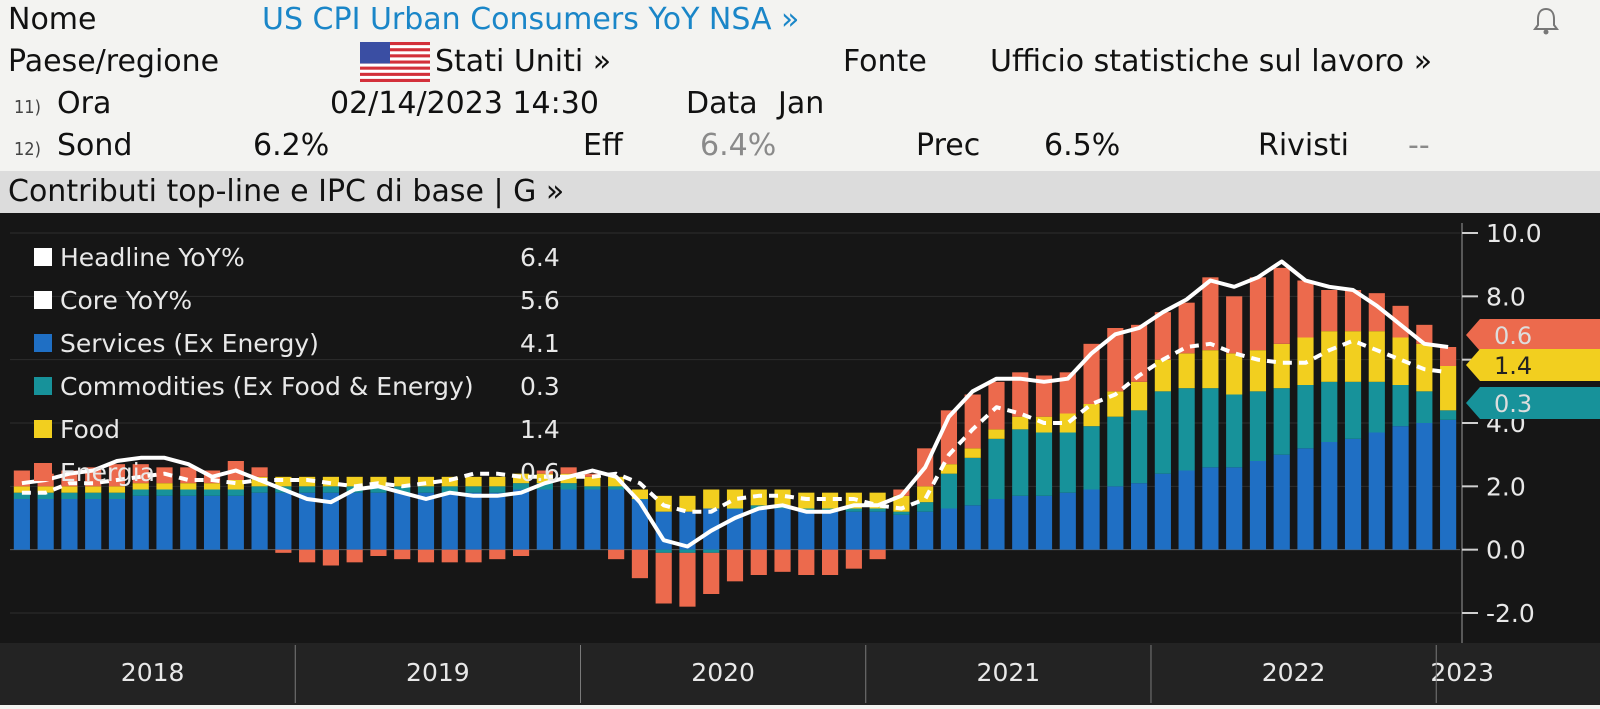 The width and height of the screenshot is (1600, 709). I want to click on bar-services-ex-energy--2019-06, so click(426, 521).